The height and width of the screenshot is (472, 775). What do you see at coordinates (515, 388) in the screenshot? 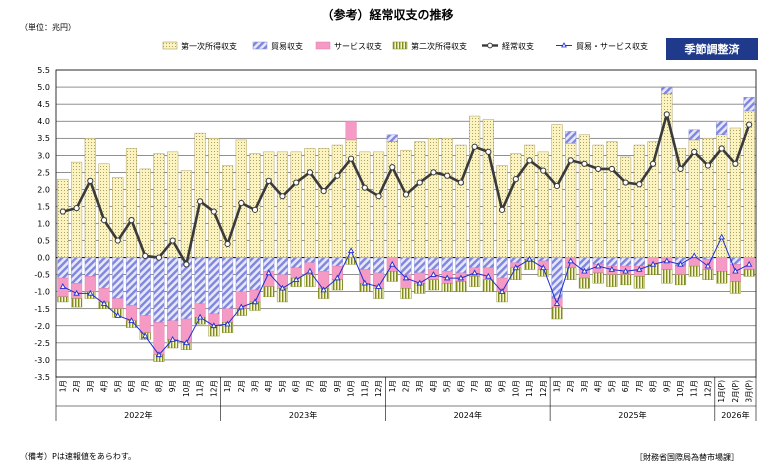
I see `x-tick-label: 10月` at bounding box center [515, 388].